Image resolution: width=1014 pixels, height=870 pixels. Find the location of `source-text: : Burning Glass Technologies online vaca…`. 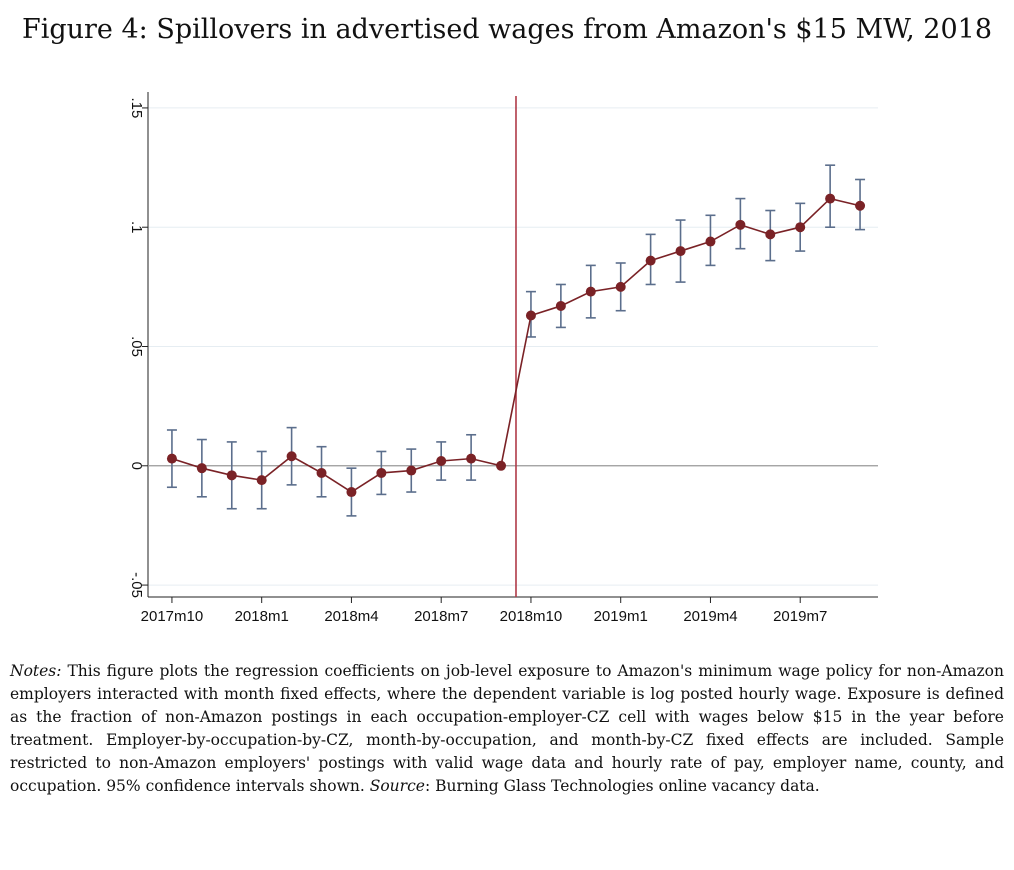

source-text: : Burning Glass Technologies online vaca… is located at coordinates (622, 786).